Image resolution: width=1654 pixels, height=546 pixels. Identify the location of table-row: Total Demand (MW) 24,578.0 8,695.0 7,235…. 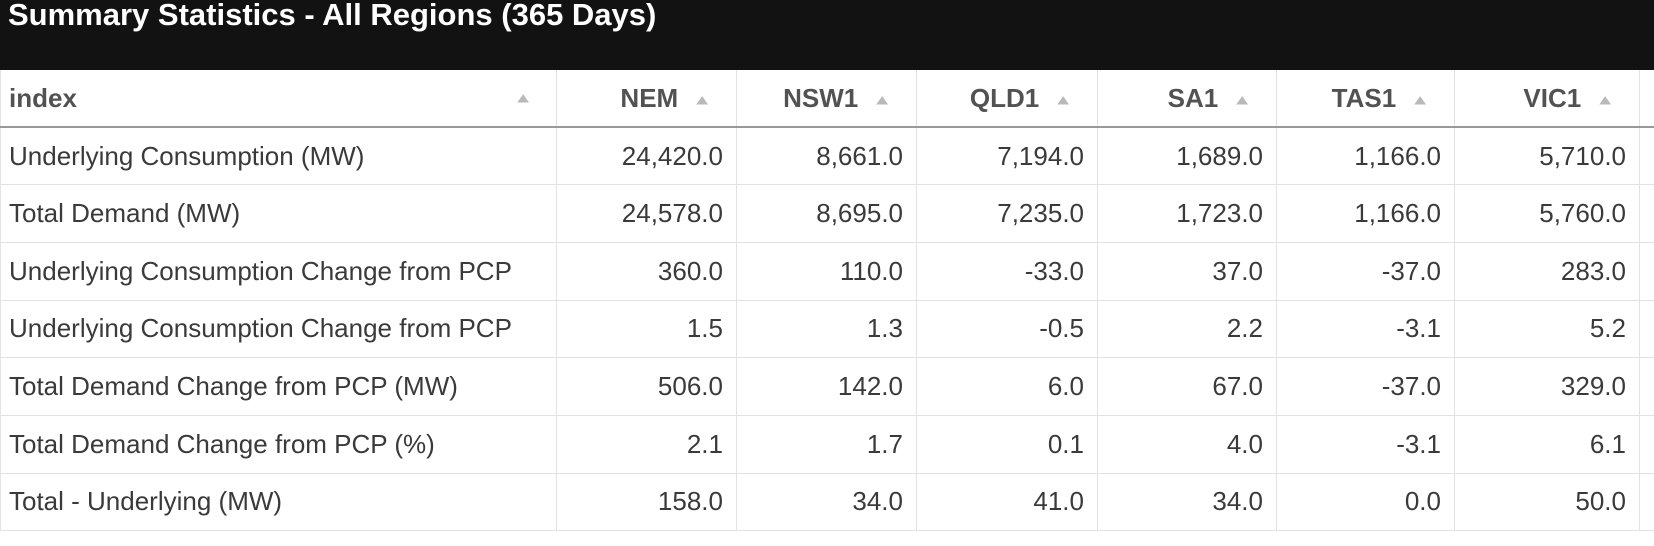
(827, 213).